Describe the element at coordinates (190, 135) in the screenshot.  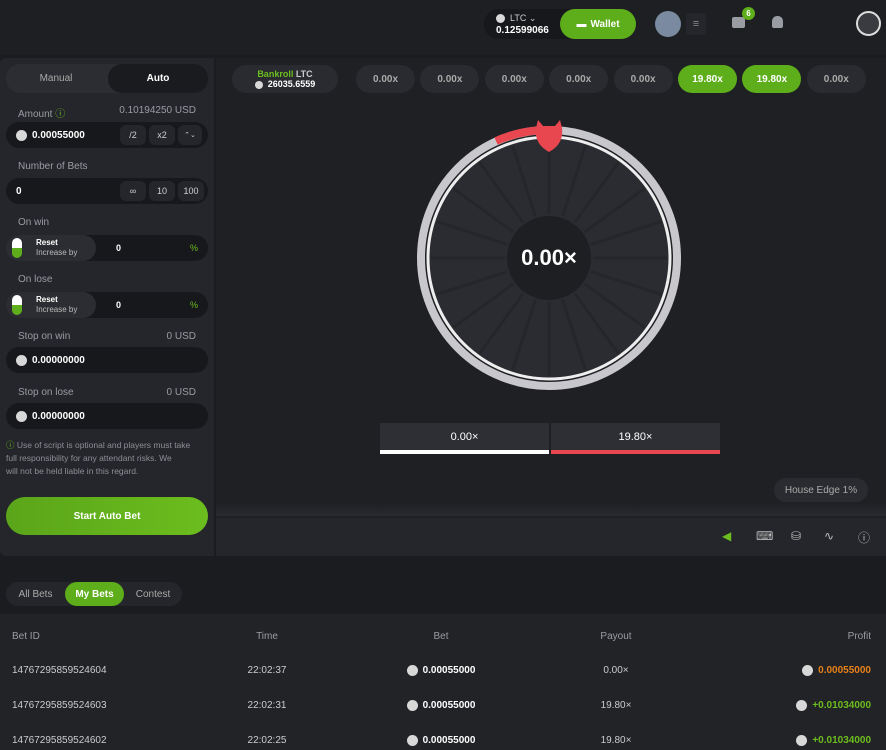
I see `stepper: ⌃⌄` at that location.